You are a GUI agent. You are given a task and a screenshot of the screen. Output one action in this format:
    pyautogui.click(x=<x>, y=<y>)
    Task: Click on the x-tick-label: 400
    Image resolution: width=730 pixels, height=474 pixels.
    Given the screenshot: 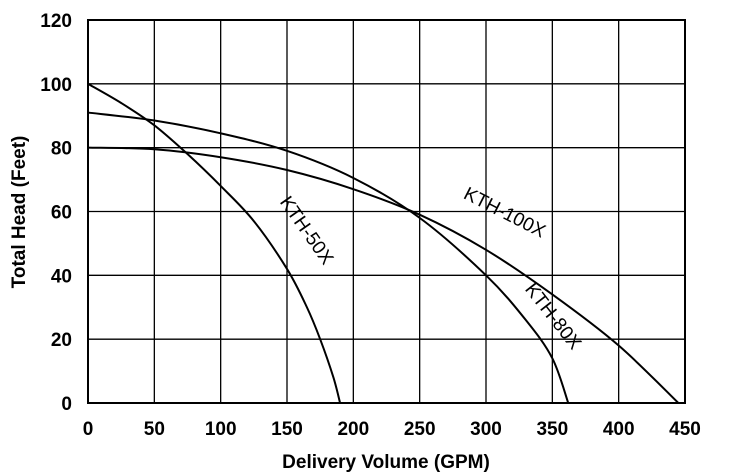 What is the action you would take?
    pyautogui.click(x=619, y=429)
    